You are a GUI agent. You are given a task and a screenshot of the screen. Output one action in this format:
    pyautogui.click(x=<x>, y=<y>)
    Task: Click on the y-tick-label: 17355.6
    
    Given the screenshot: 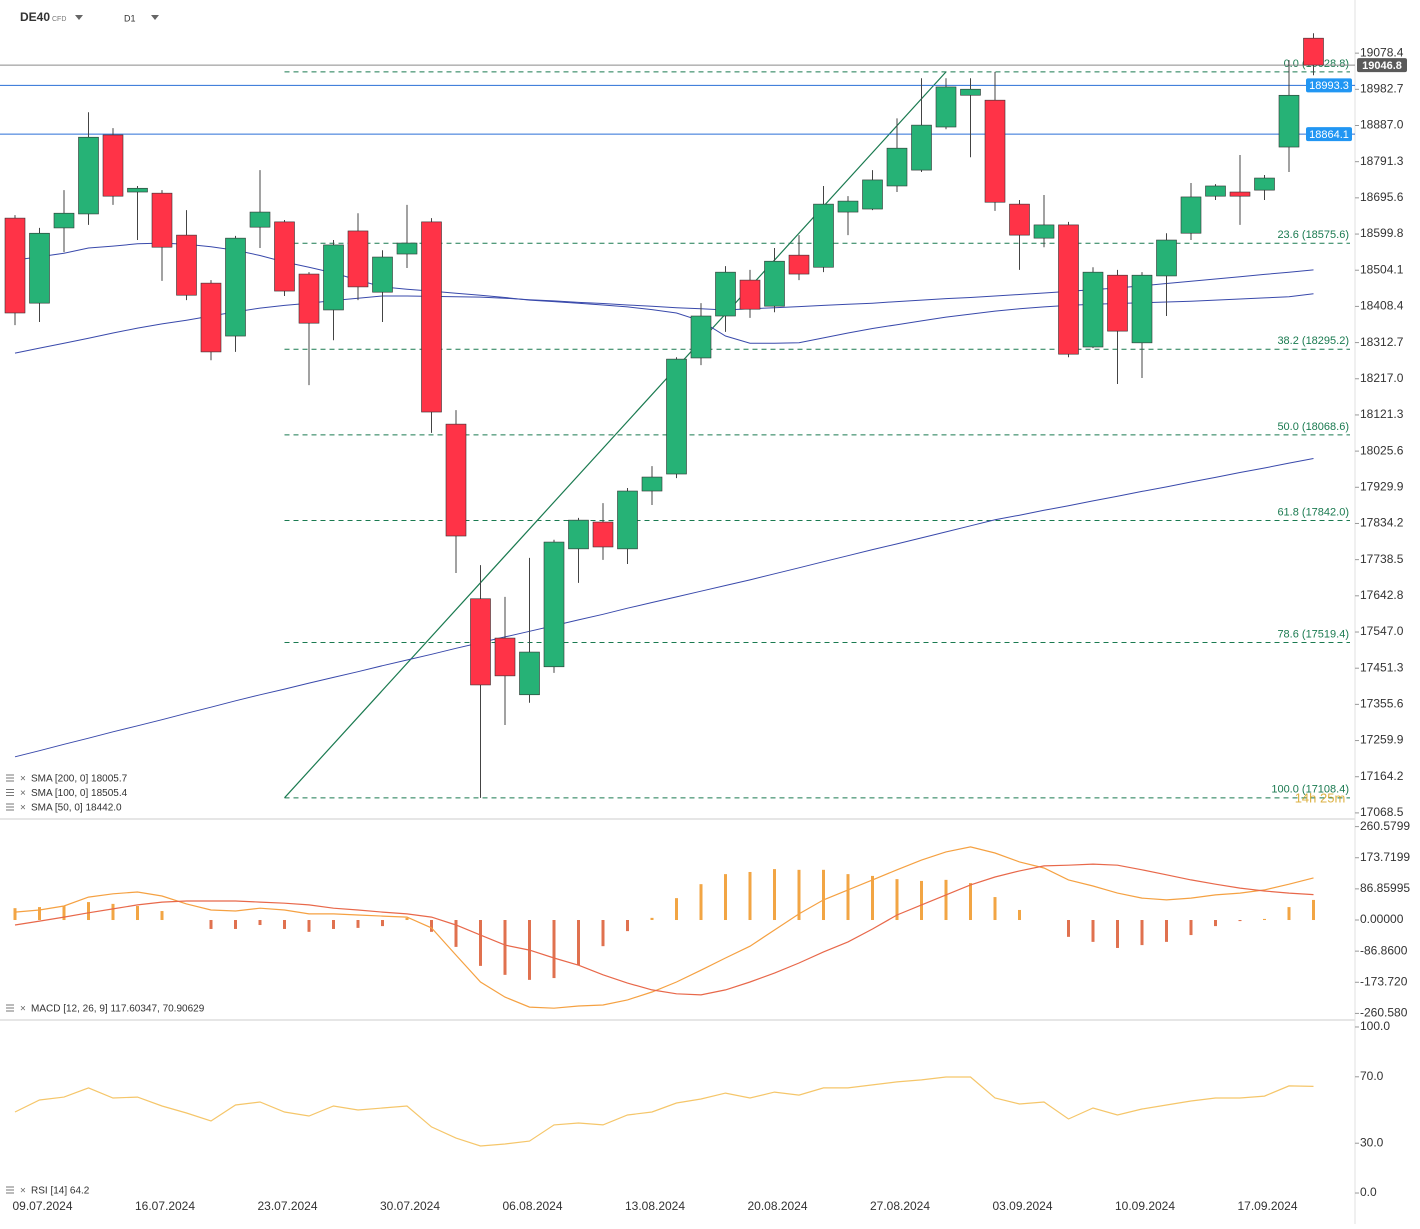 What is the action you would take?
    pyautogui.click(x=1382, y=704)
    